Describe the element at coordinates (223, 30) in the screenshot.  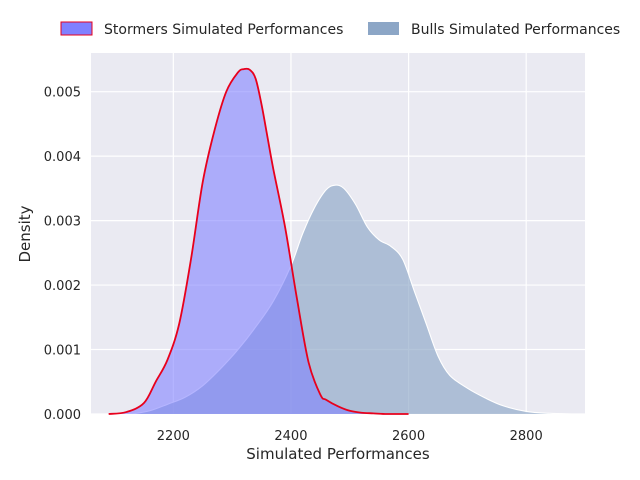
I see `legend-label-stormers: Stormers Simulated Performances` at that location.